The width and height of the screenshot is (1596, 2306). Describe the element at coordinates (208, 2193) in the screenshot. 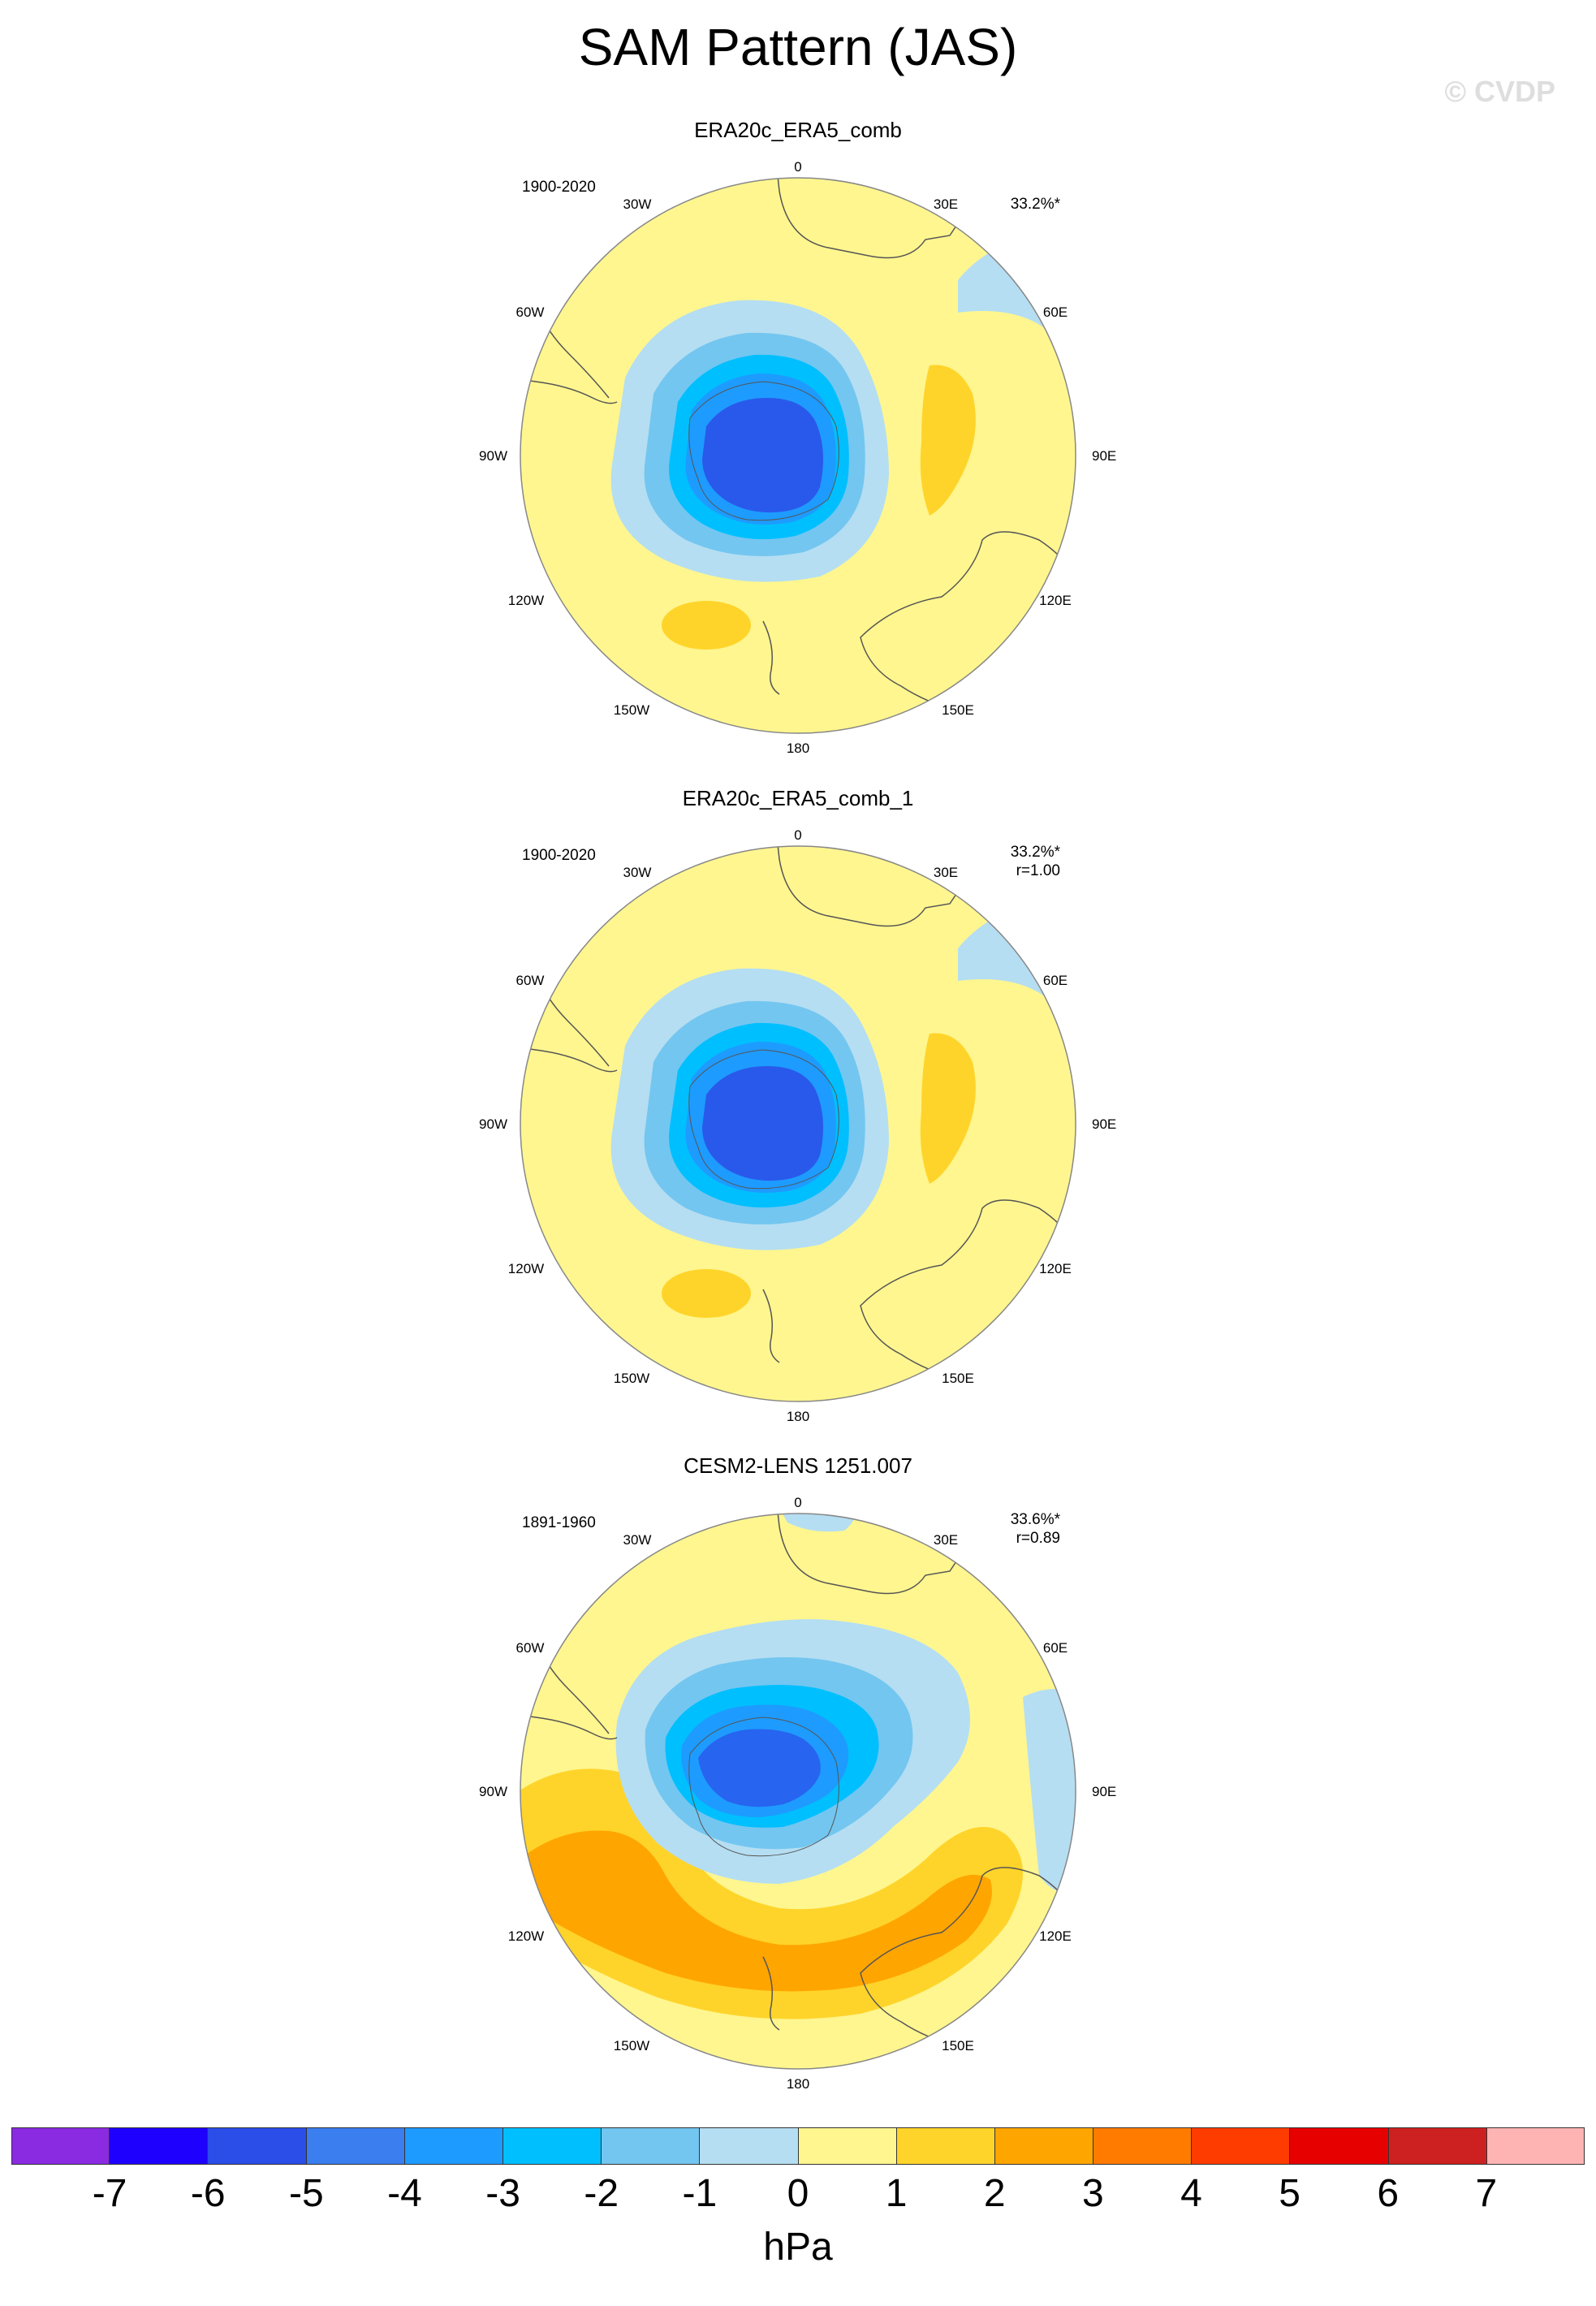

I see `colorbar-tick-label: -6` at that location.